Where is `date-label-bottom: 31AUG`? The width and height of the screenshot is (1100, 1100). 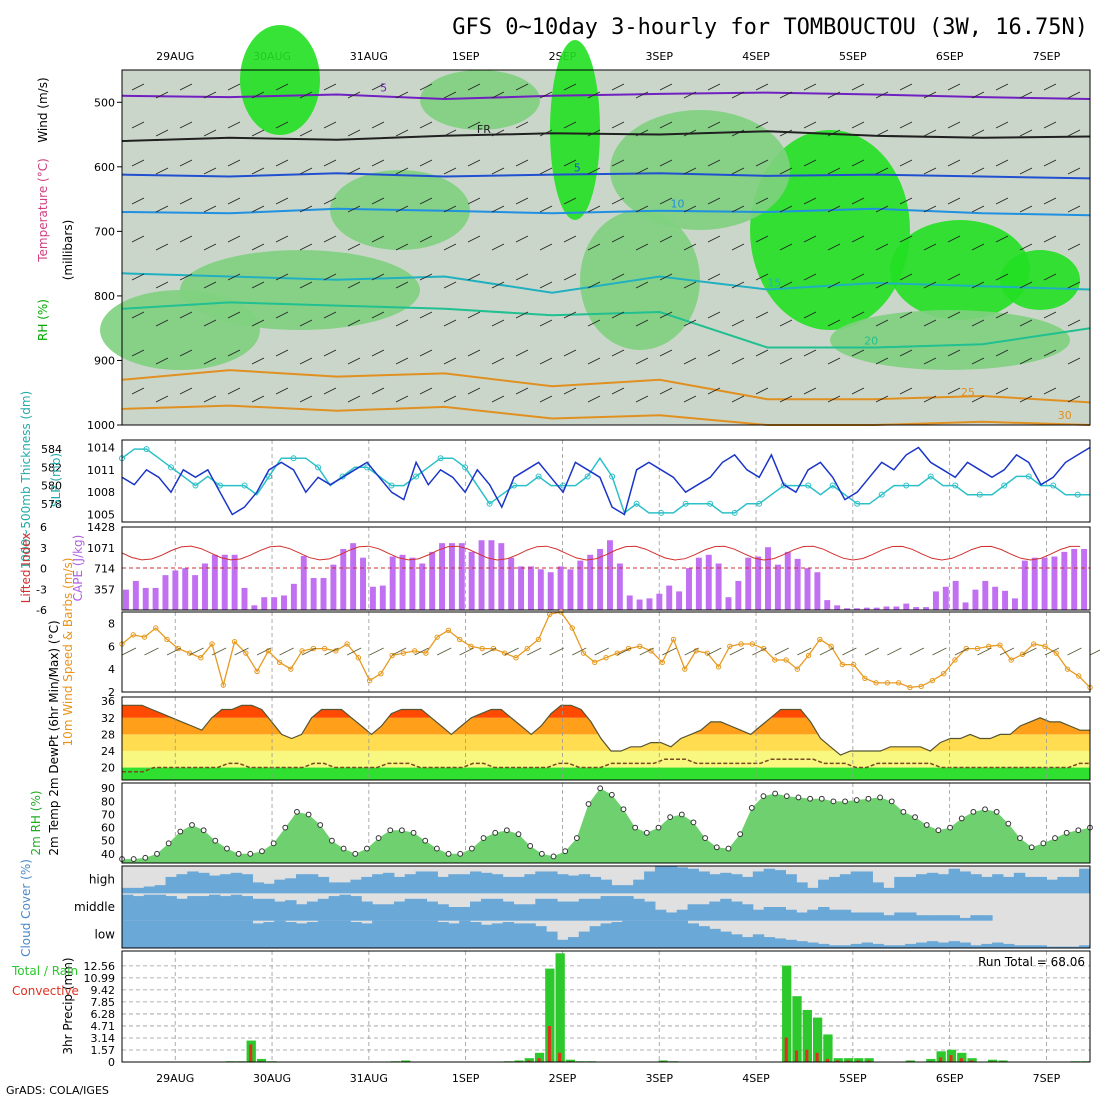
date-label-bottom: 31AUG is located at coordinates (369, 1078).